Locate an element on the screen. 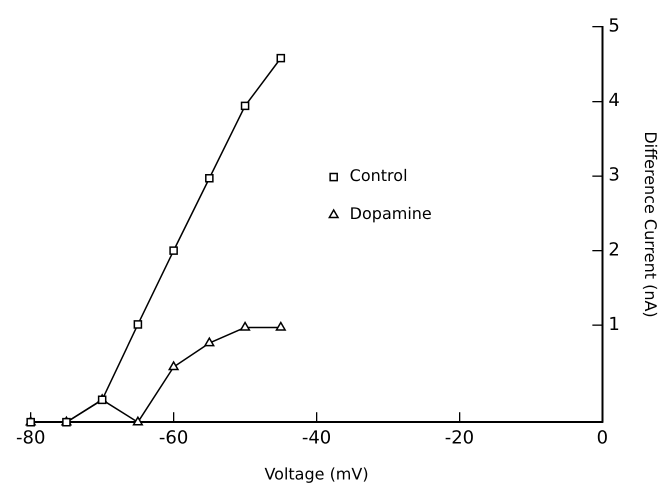  y-tick-label: 1 is located at coordinates (614, 324).